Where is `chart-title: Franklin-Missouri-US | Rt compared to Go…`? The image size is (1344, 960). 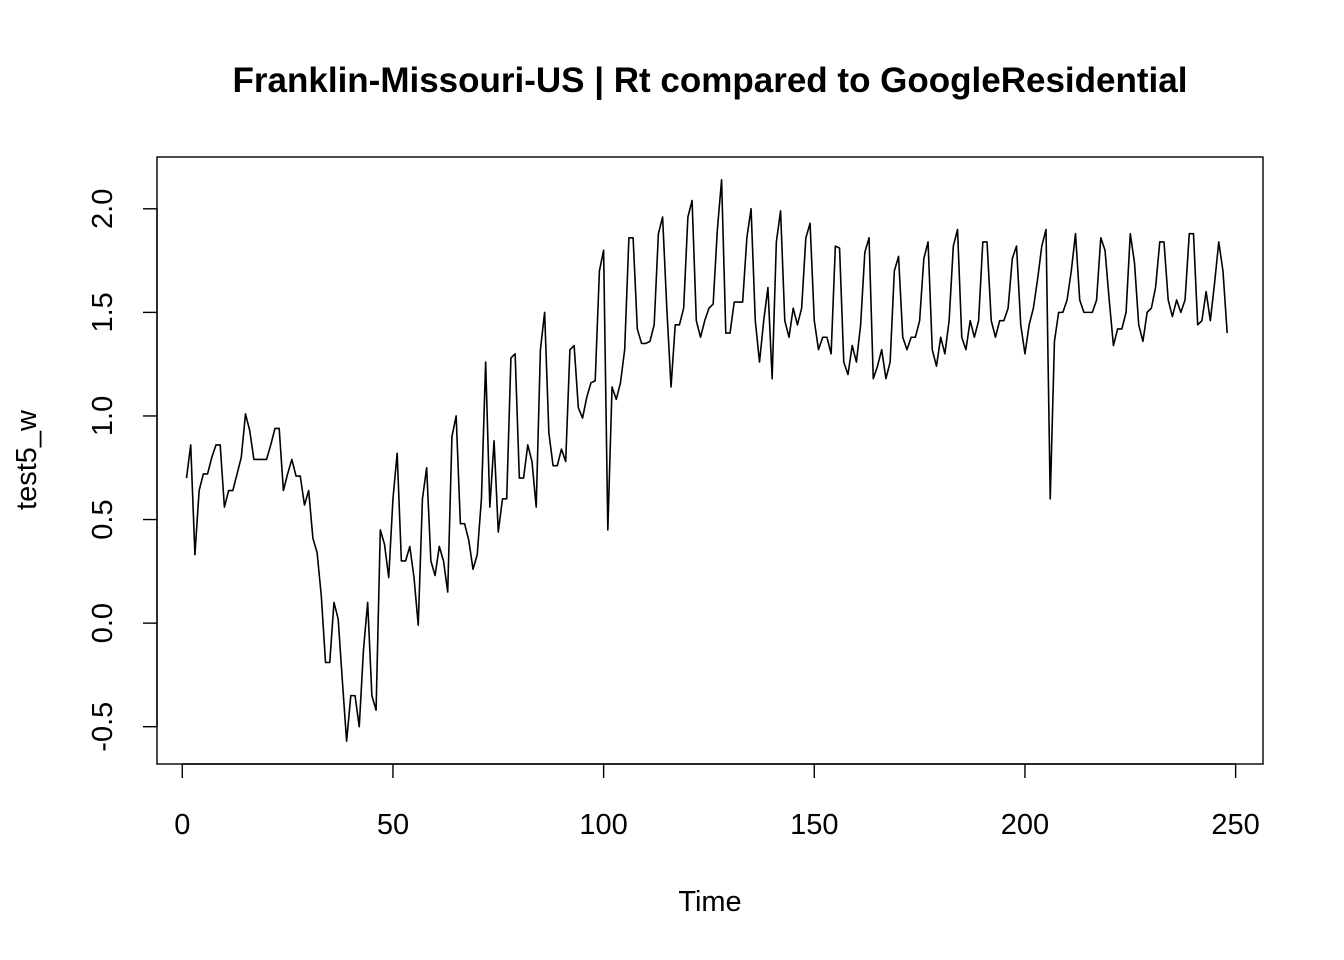
chart-title: Franklin-Missouri-US | Rt compared to Go… is located at coordinates (710, 80).